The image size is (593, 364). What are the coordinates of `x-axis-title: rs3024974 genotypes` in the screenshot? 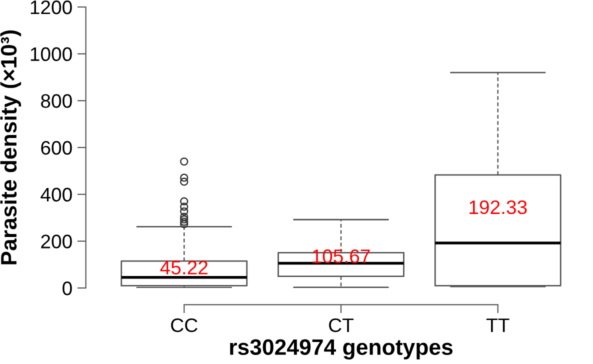 It's located at (341, 349).